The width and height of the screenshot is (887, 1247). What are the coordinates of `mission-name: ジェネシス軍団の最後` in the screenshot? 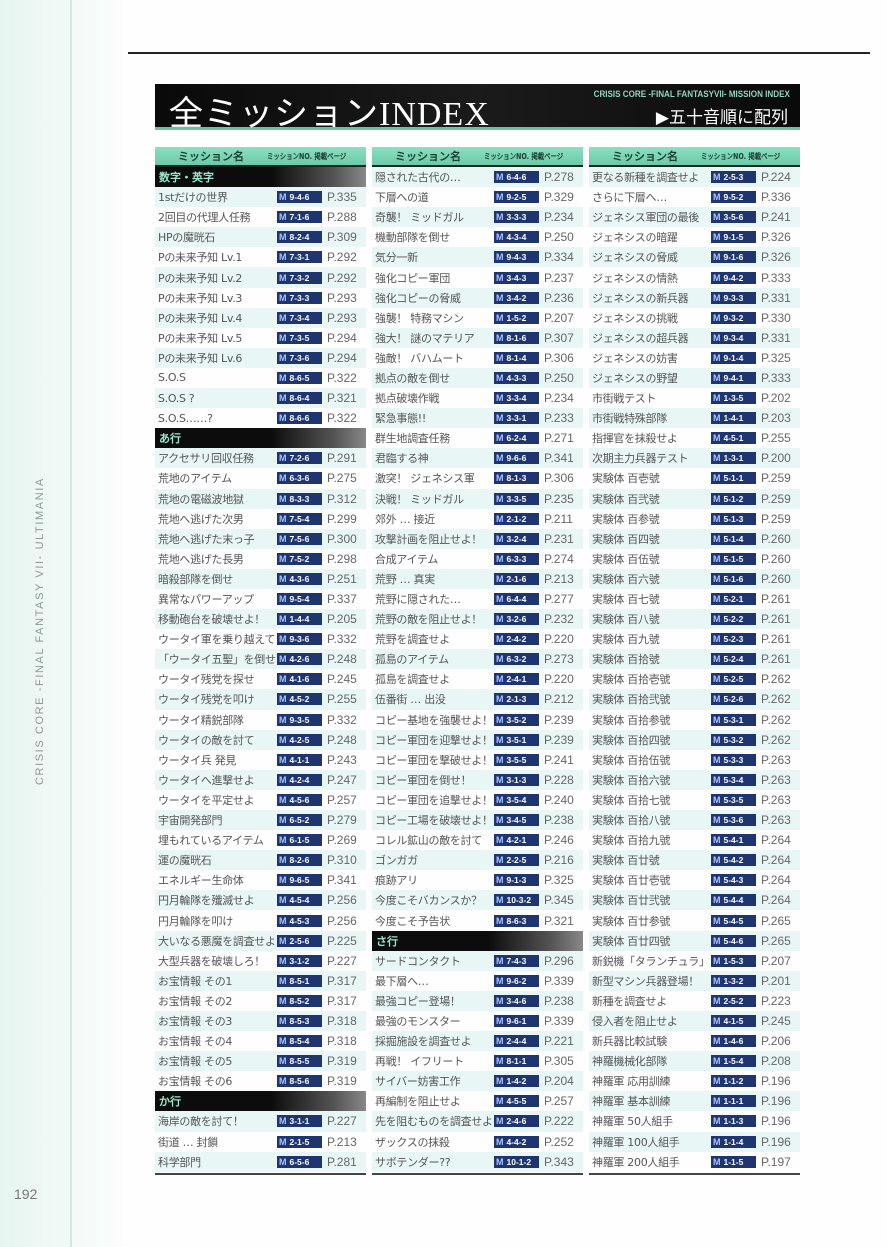 It's located at (645, 218).